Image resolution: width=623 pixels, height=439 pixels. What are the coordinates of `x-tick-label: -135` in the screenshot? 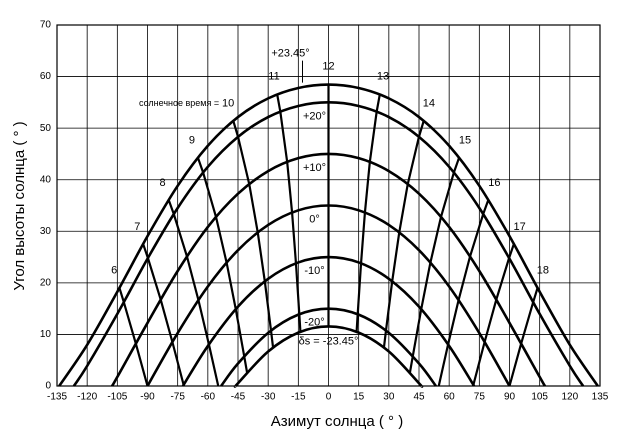 It's located at (57, 397).